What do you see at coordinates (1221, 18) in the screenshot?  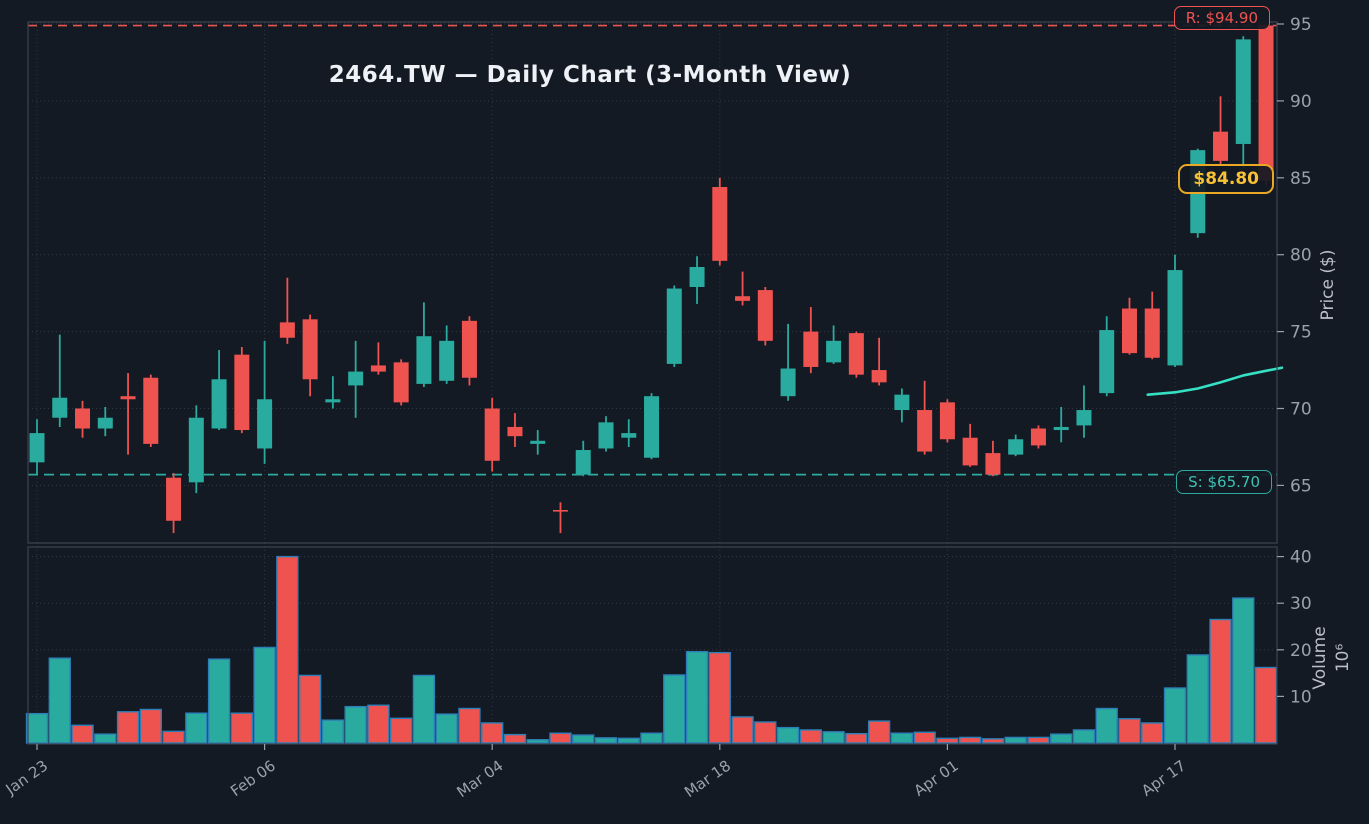 I see `resistance-level-badge: R: $94.90` at bounding box center [1221, 18].